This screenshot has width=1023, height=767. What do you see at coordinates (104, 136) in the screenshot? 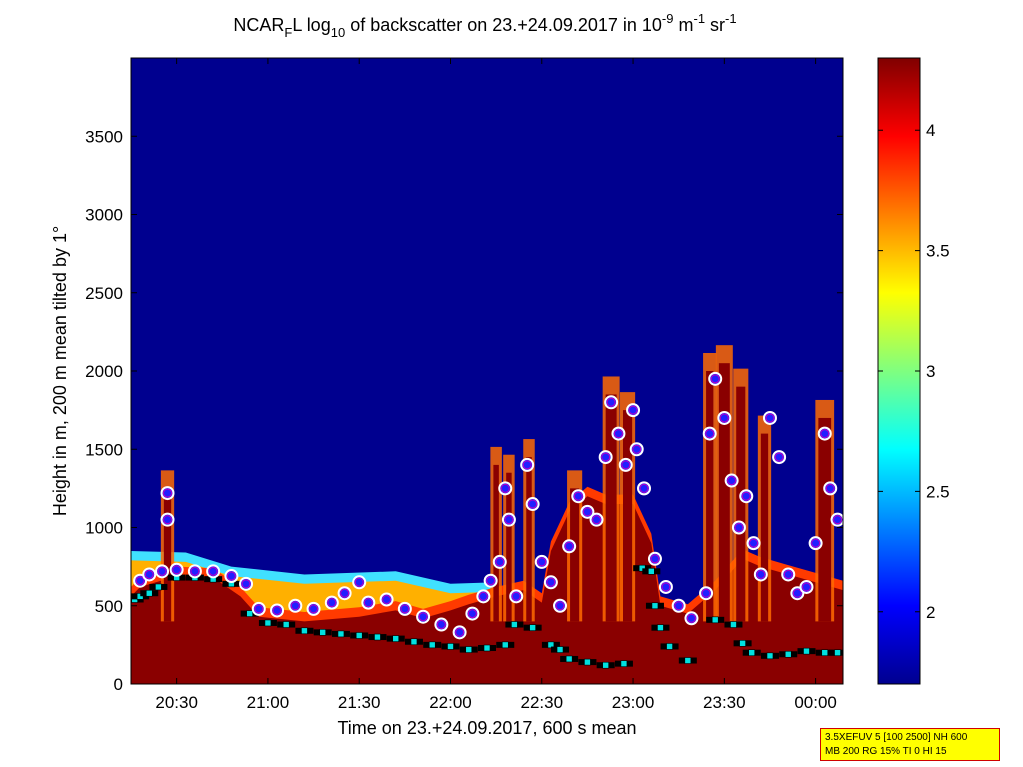
I see `y-tick-label: 3500` at bounding box center [104, 136].